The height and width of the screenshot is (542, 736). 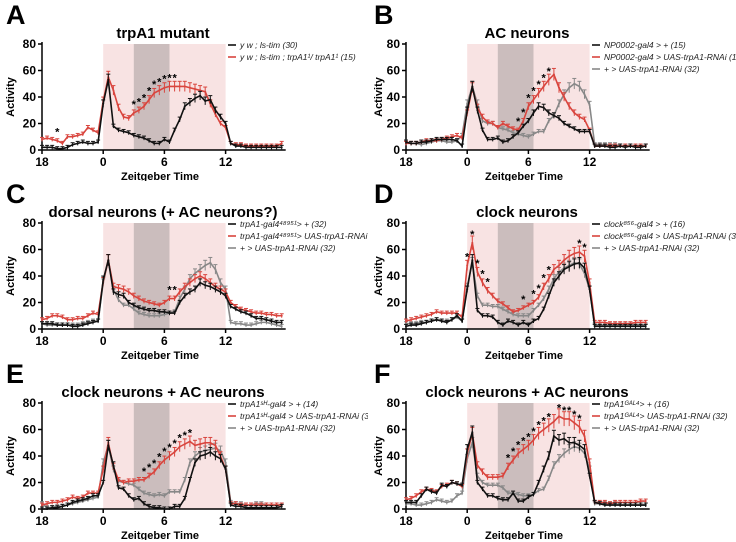 What do you see at coordinates (384, 15) in the screenshot?
I see `panel-letter: B` at bounding box center [384, 15].